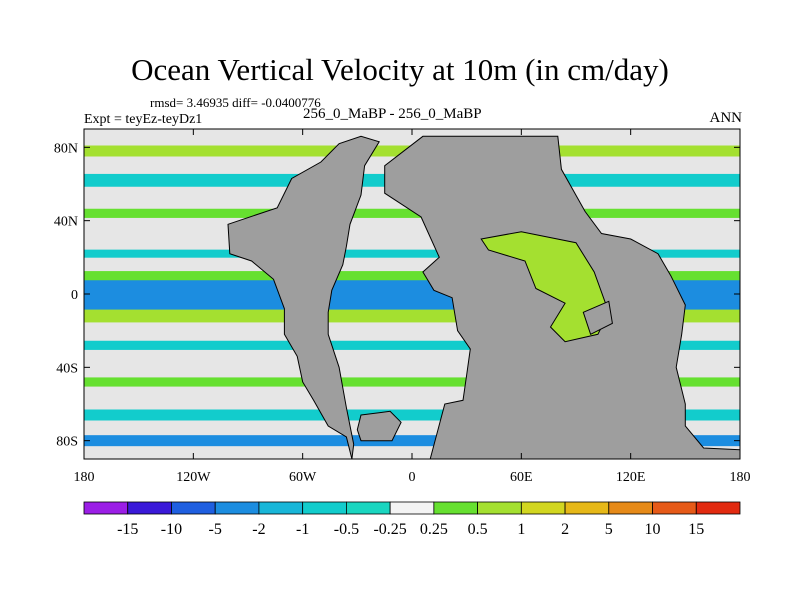 Image resolution: width=800 pixels, height=600 pixels. I want to click on colorbar-label: -1, so click(302, 529).